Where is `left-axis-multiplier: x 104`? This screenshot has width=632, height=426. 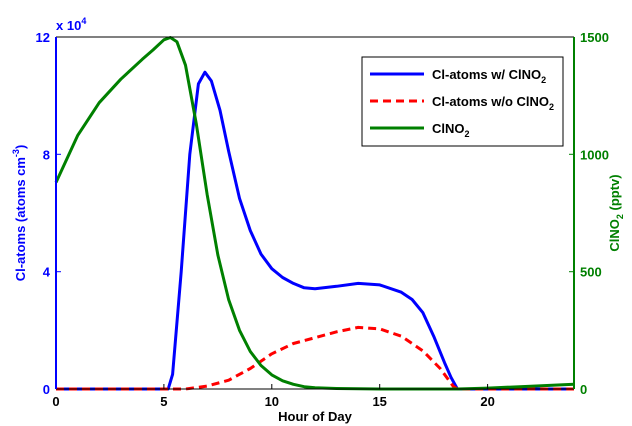
left-axis-multiplier: x 104 is located at coordinates (71, 24).